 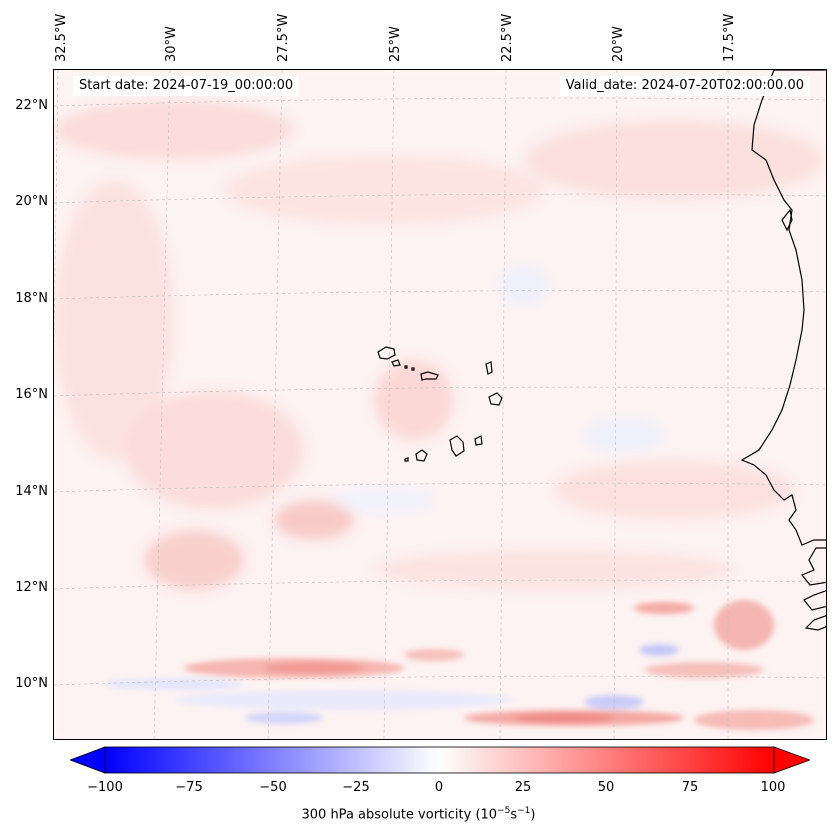 What do you see at coordinates (189, 787) in the screenshot?
I see `colorbar-tick: −75` at bounding box center [189, 787].